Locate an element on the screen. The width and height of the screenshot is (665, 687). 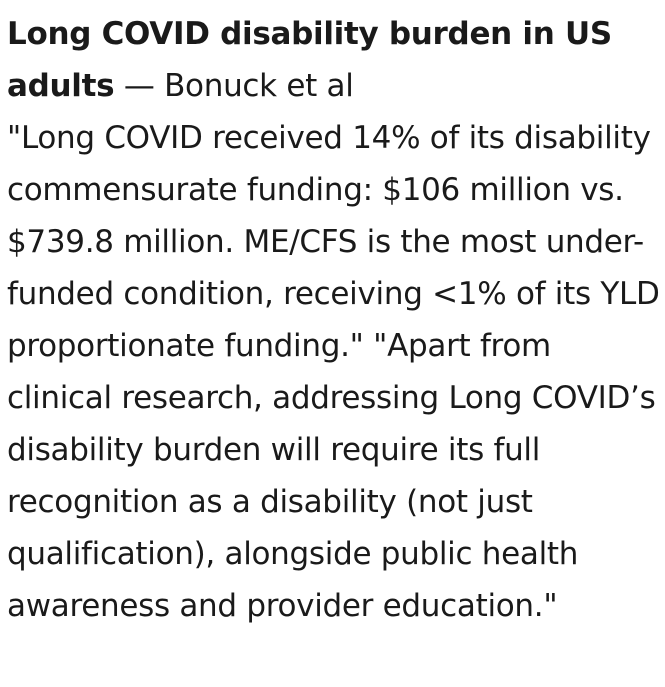
article-author: Bonuck et al is located at coordinates (259, 86).